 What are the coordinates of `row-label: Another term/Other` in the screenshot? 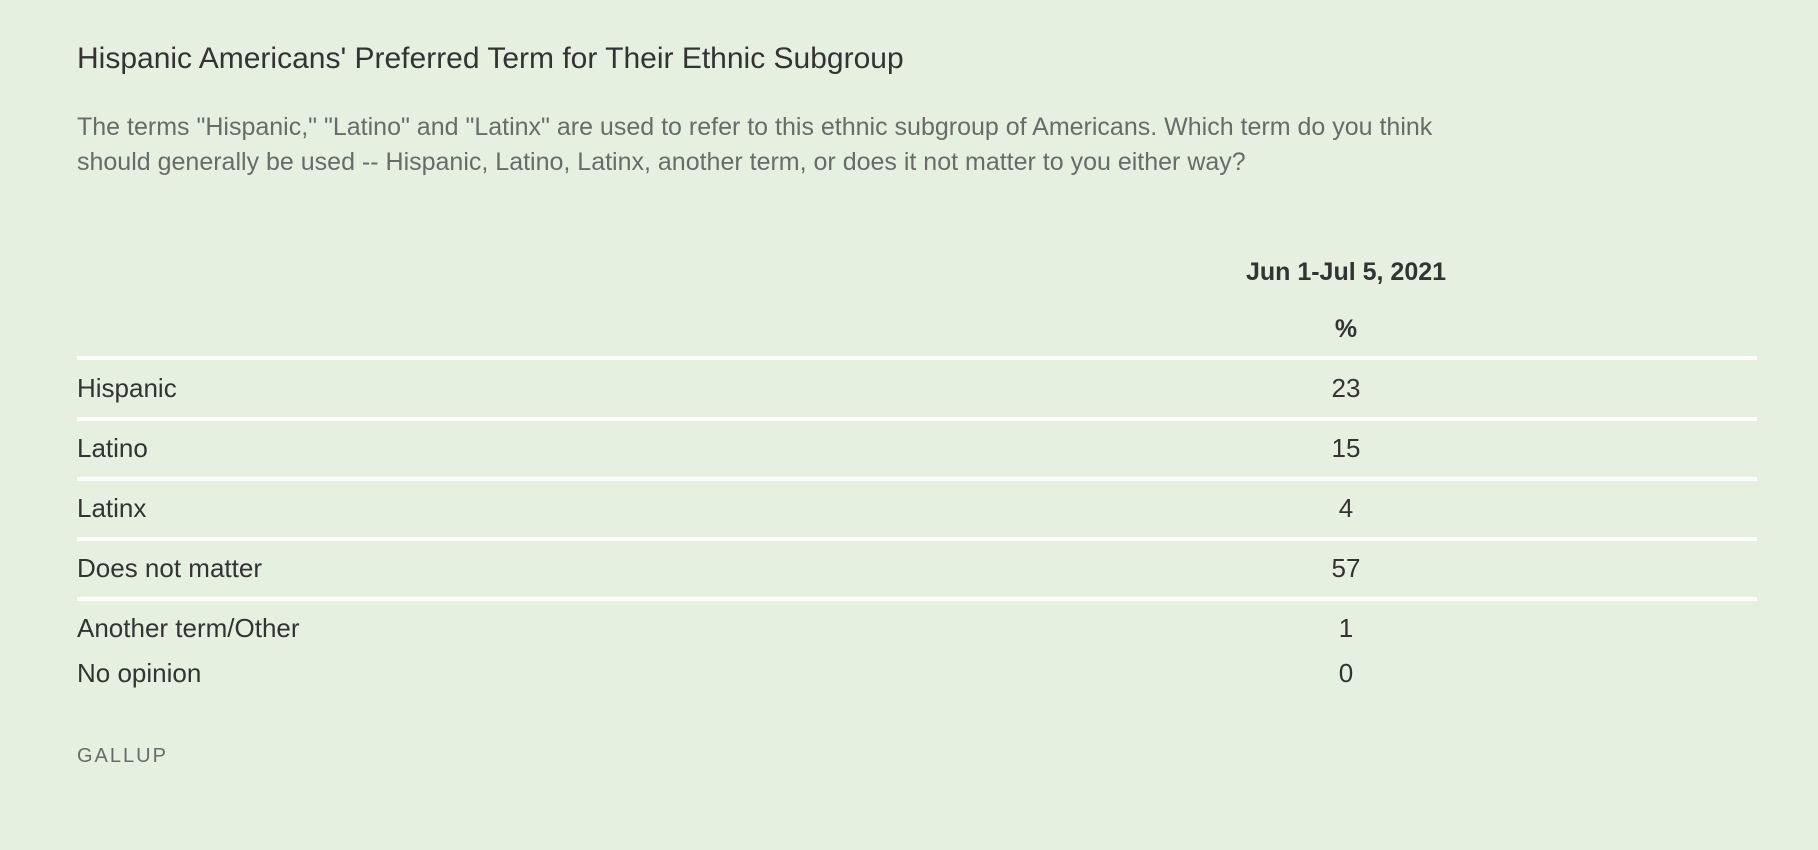 It's located at (188, 628).